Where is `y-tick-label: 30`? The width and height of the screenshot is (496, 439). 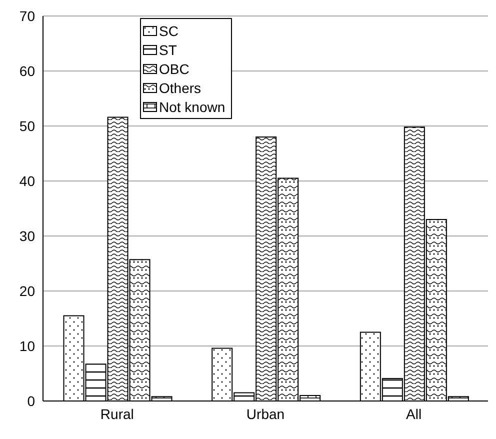 y-tick-label: 30 is located at coordinates (27, 236).